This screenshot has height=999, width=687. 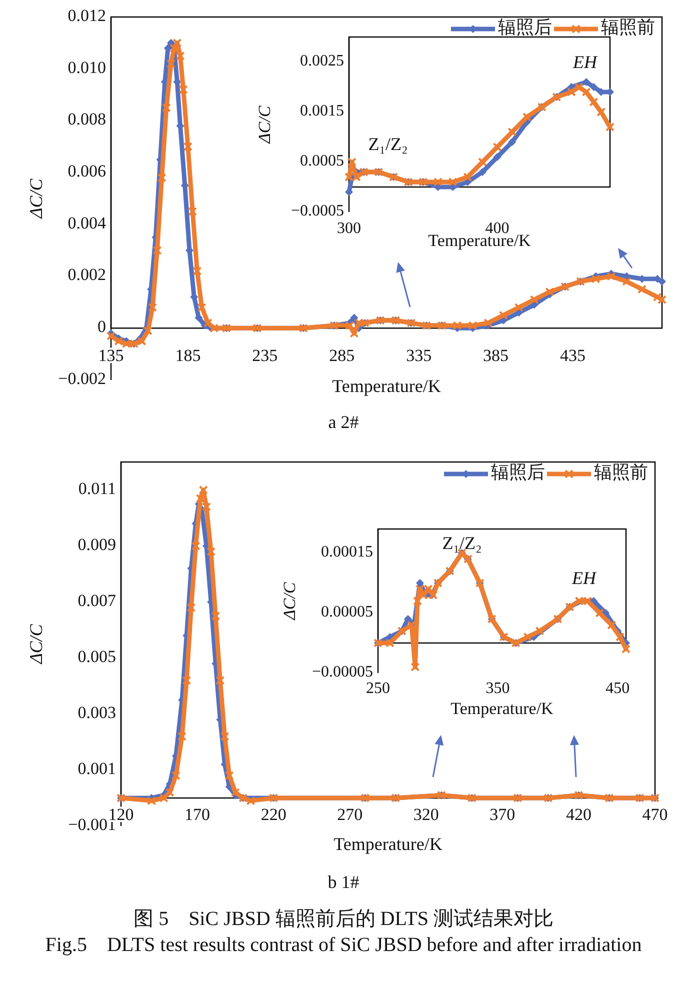 What do you see at coordinates (342, 356) in the screenshot?
I see `x-tick-label: 285` at bounding box center [342, 356].